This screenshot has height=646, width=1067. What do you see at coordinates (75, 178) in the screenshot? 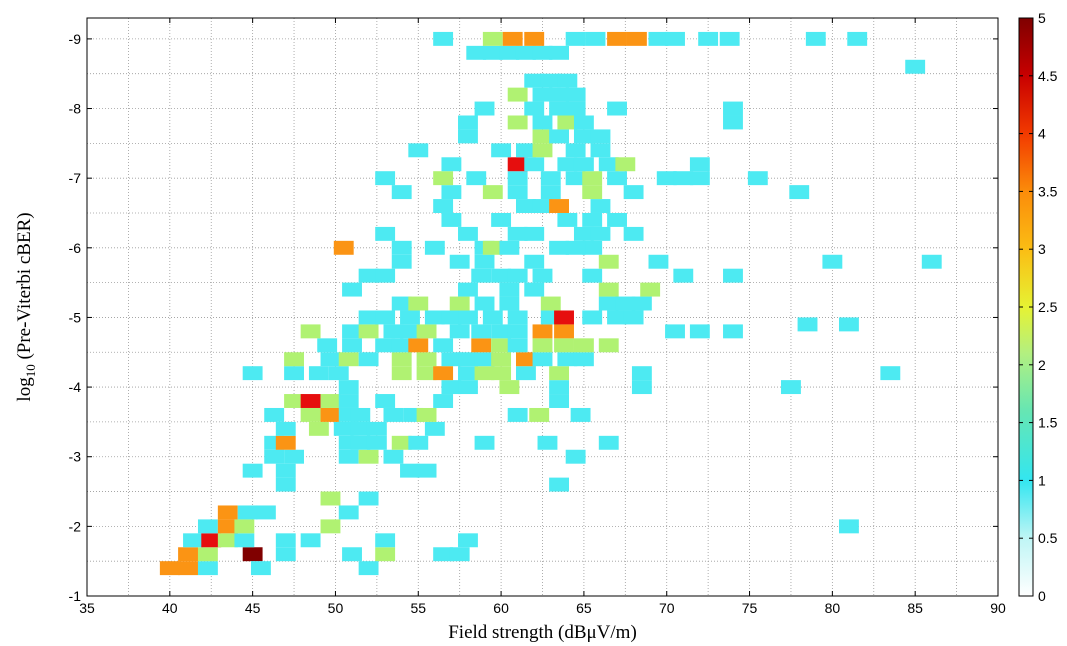
I see `y-tick-label: -7` at bounding box center [75, 178].